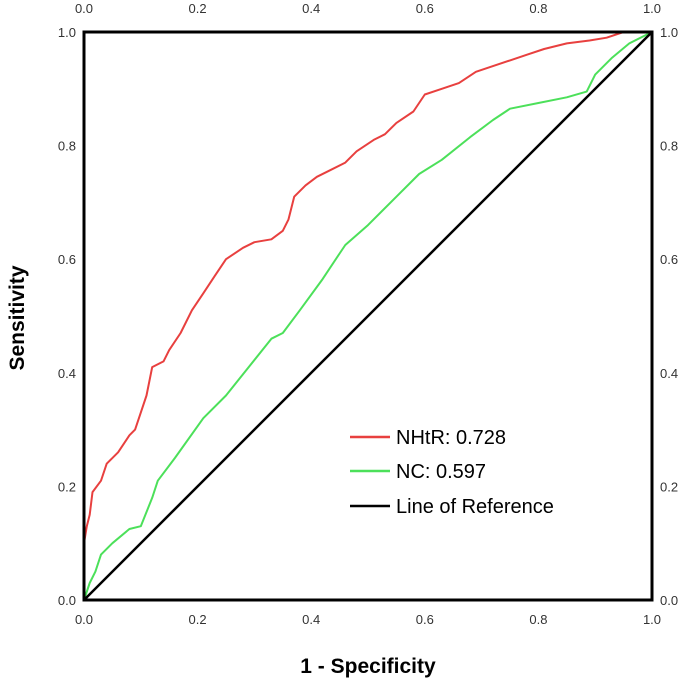 Image resolution: width=685 pixels, height=685 pixels. I want to click on y-tick-label-left: 0.4, so click(67, 373).